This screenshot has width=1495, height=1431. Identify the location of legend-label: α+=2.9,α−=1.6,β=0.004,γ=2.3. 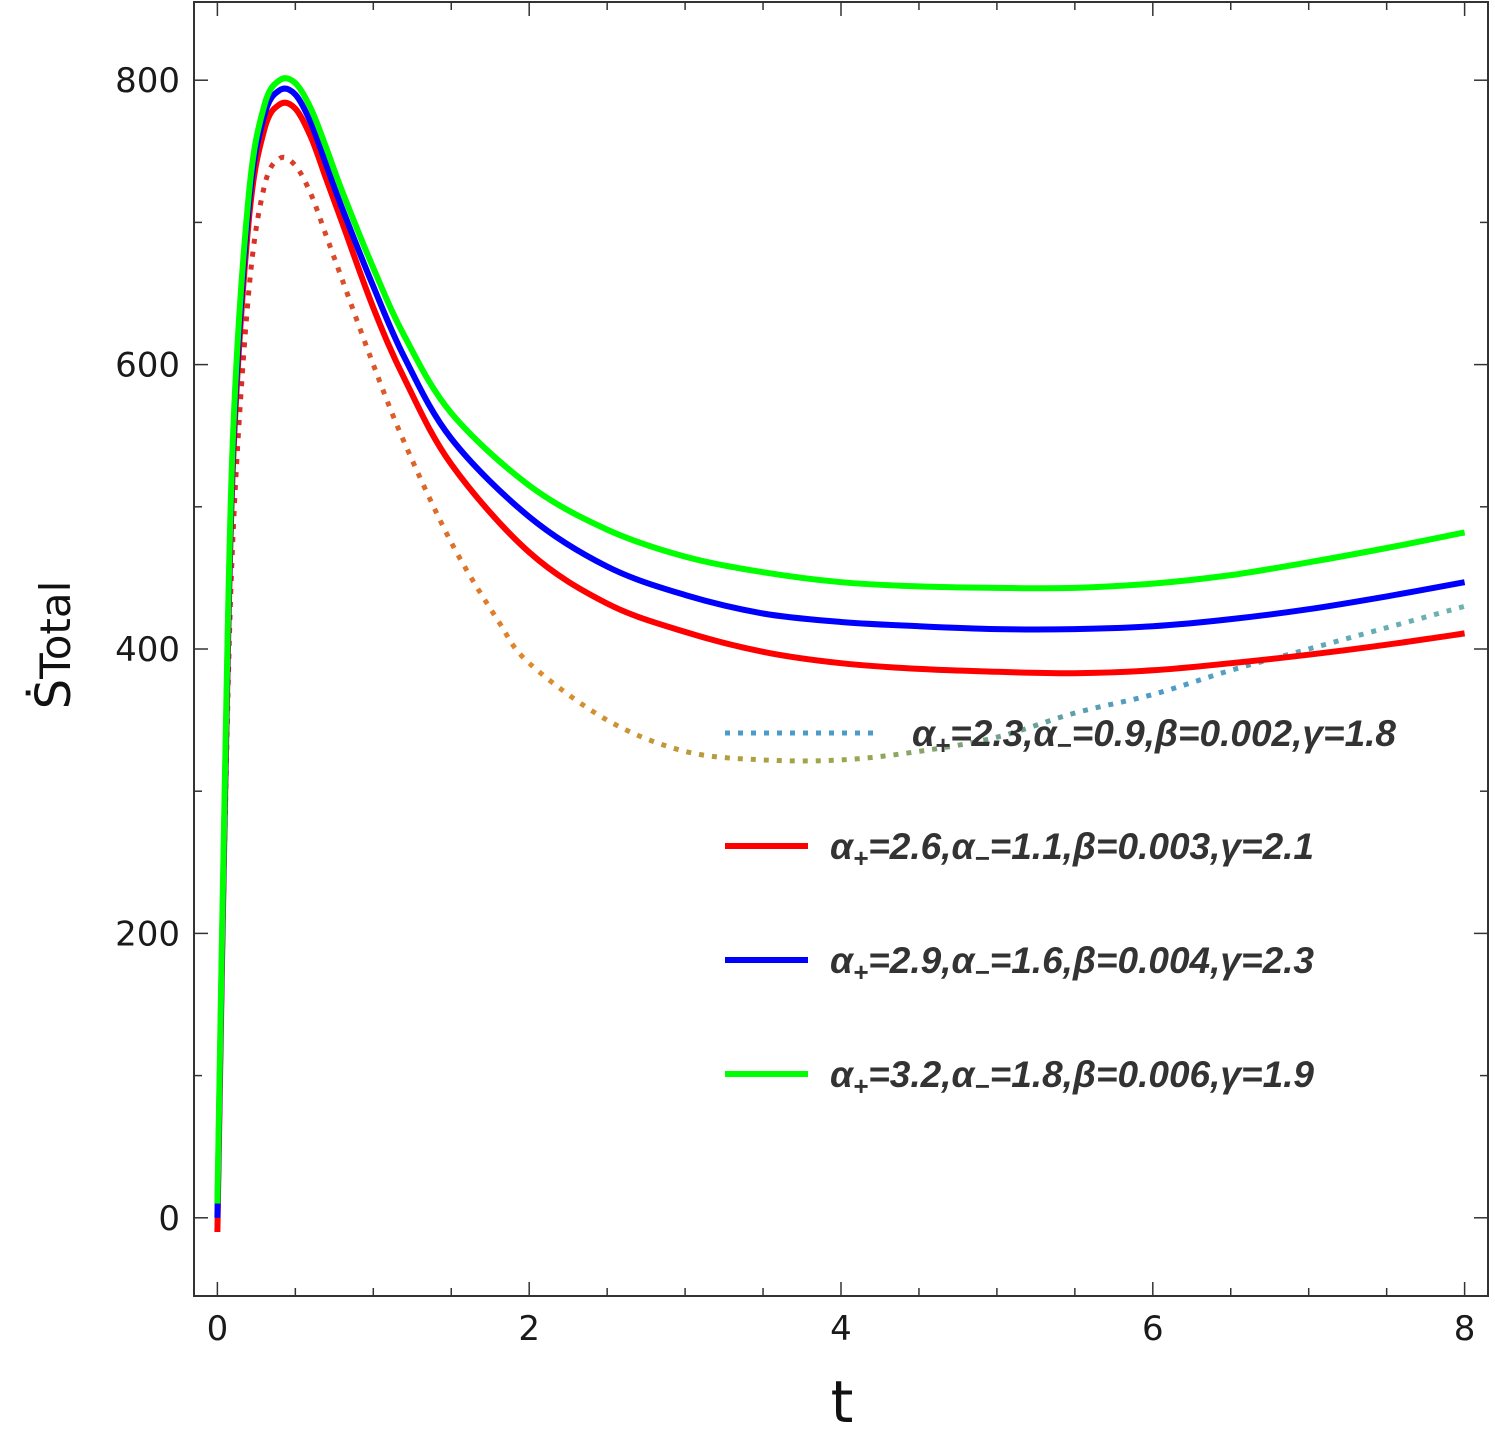
(1072, 963).